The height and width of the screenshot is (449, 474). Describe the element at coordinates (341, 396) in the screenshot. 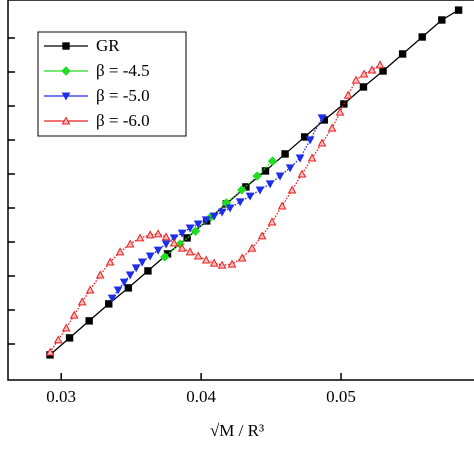

I see `x-tick-label: 0.05` at that location.